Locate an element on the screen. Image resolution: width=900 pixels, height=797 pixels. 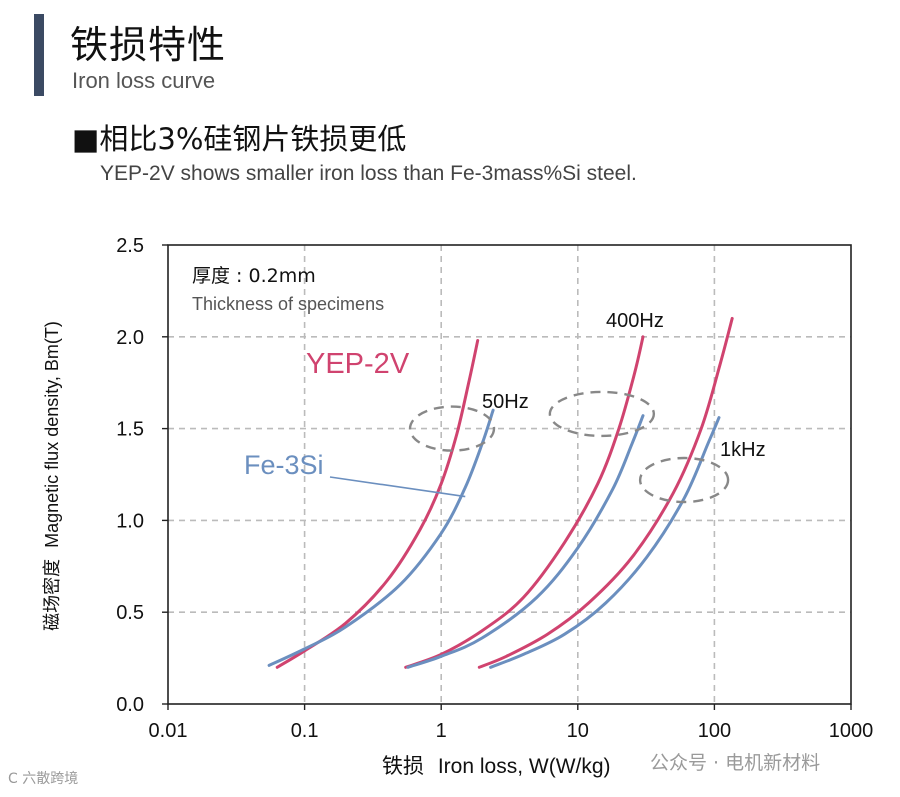
freq-1khz-label: 1kHz is located at coordinates (743, 450).